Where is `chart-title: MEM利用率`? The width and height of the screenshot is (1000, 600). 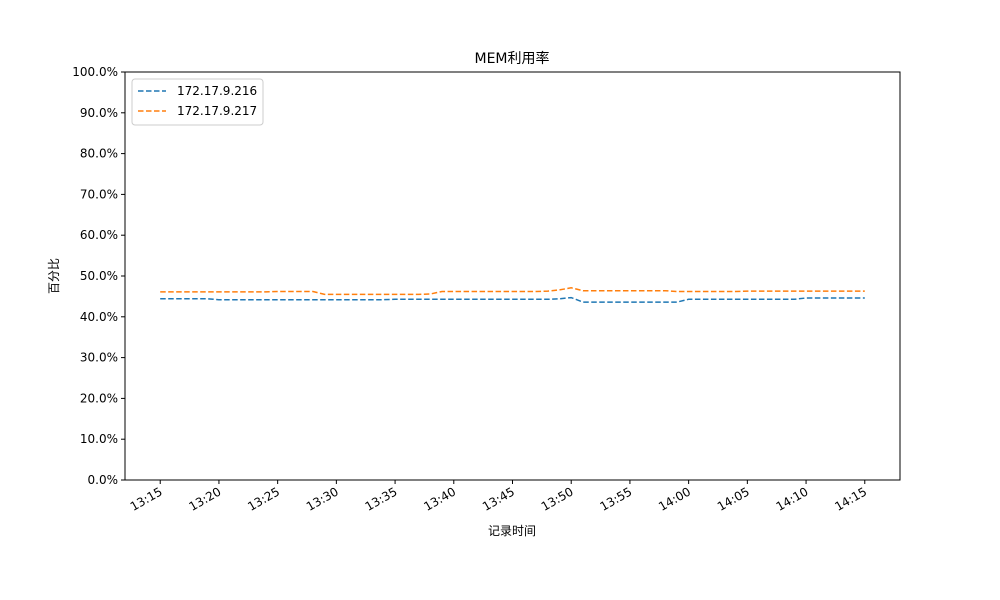
chart-title: MEM利用率 is located at coordinates (511, 58).